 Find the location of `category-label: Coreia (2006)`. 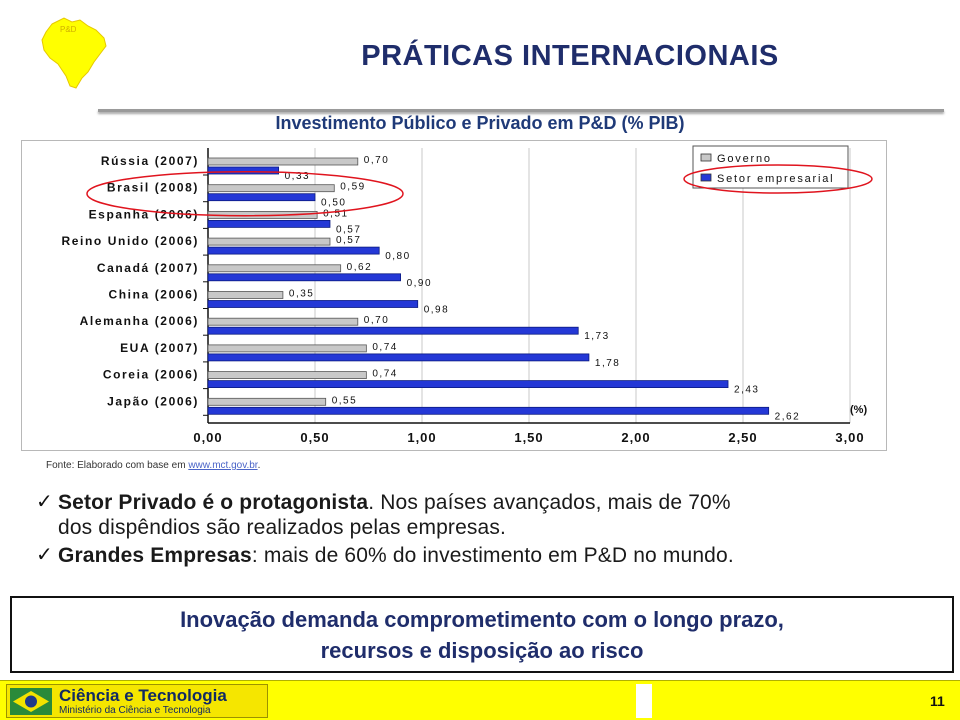

category-label: Coreia (2006) is located at coordinates (151, 375).